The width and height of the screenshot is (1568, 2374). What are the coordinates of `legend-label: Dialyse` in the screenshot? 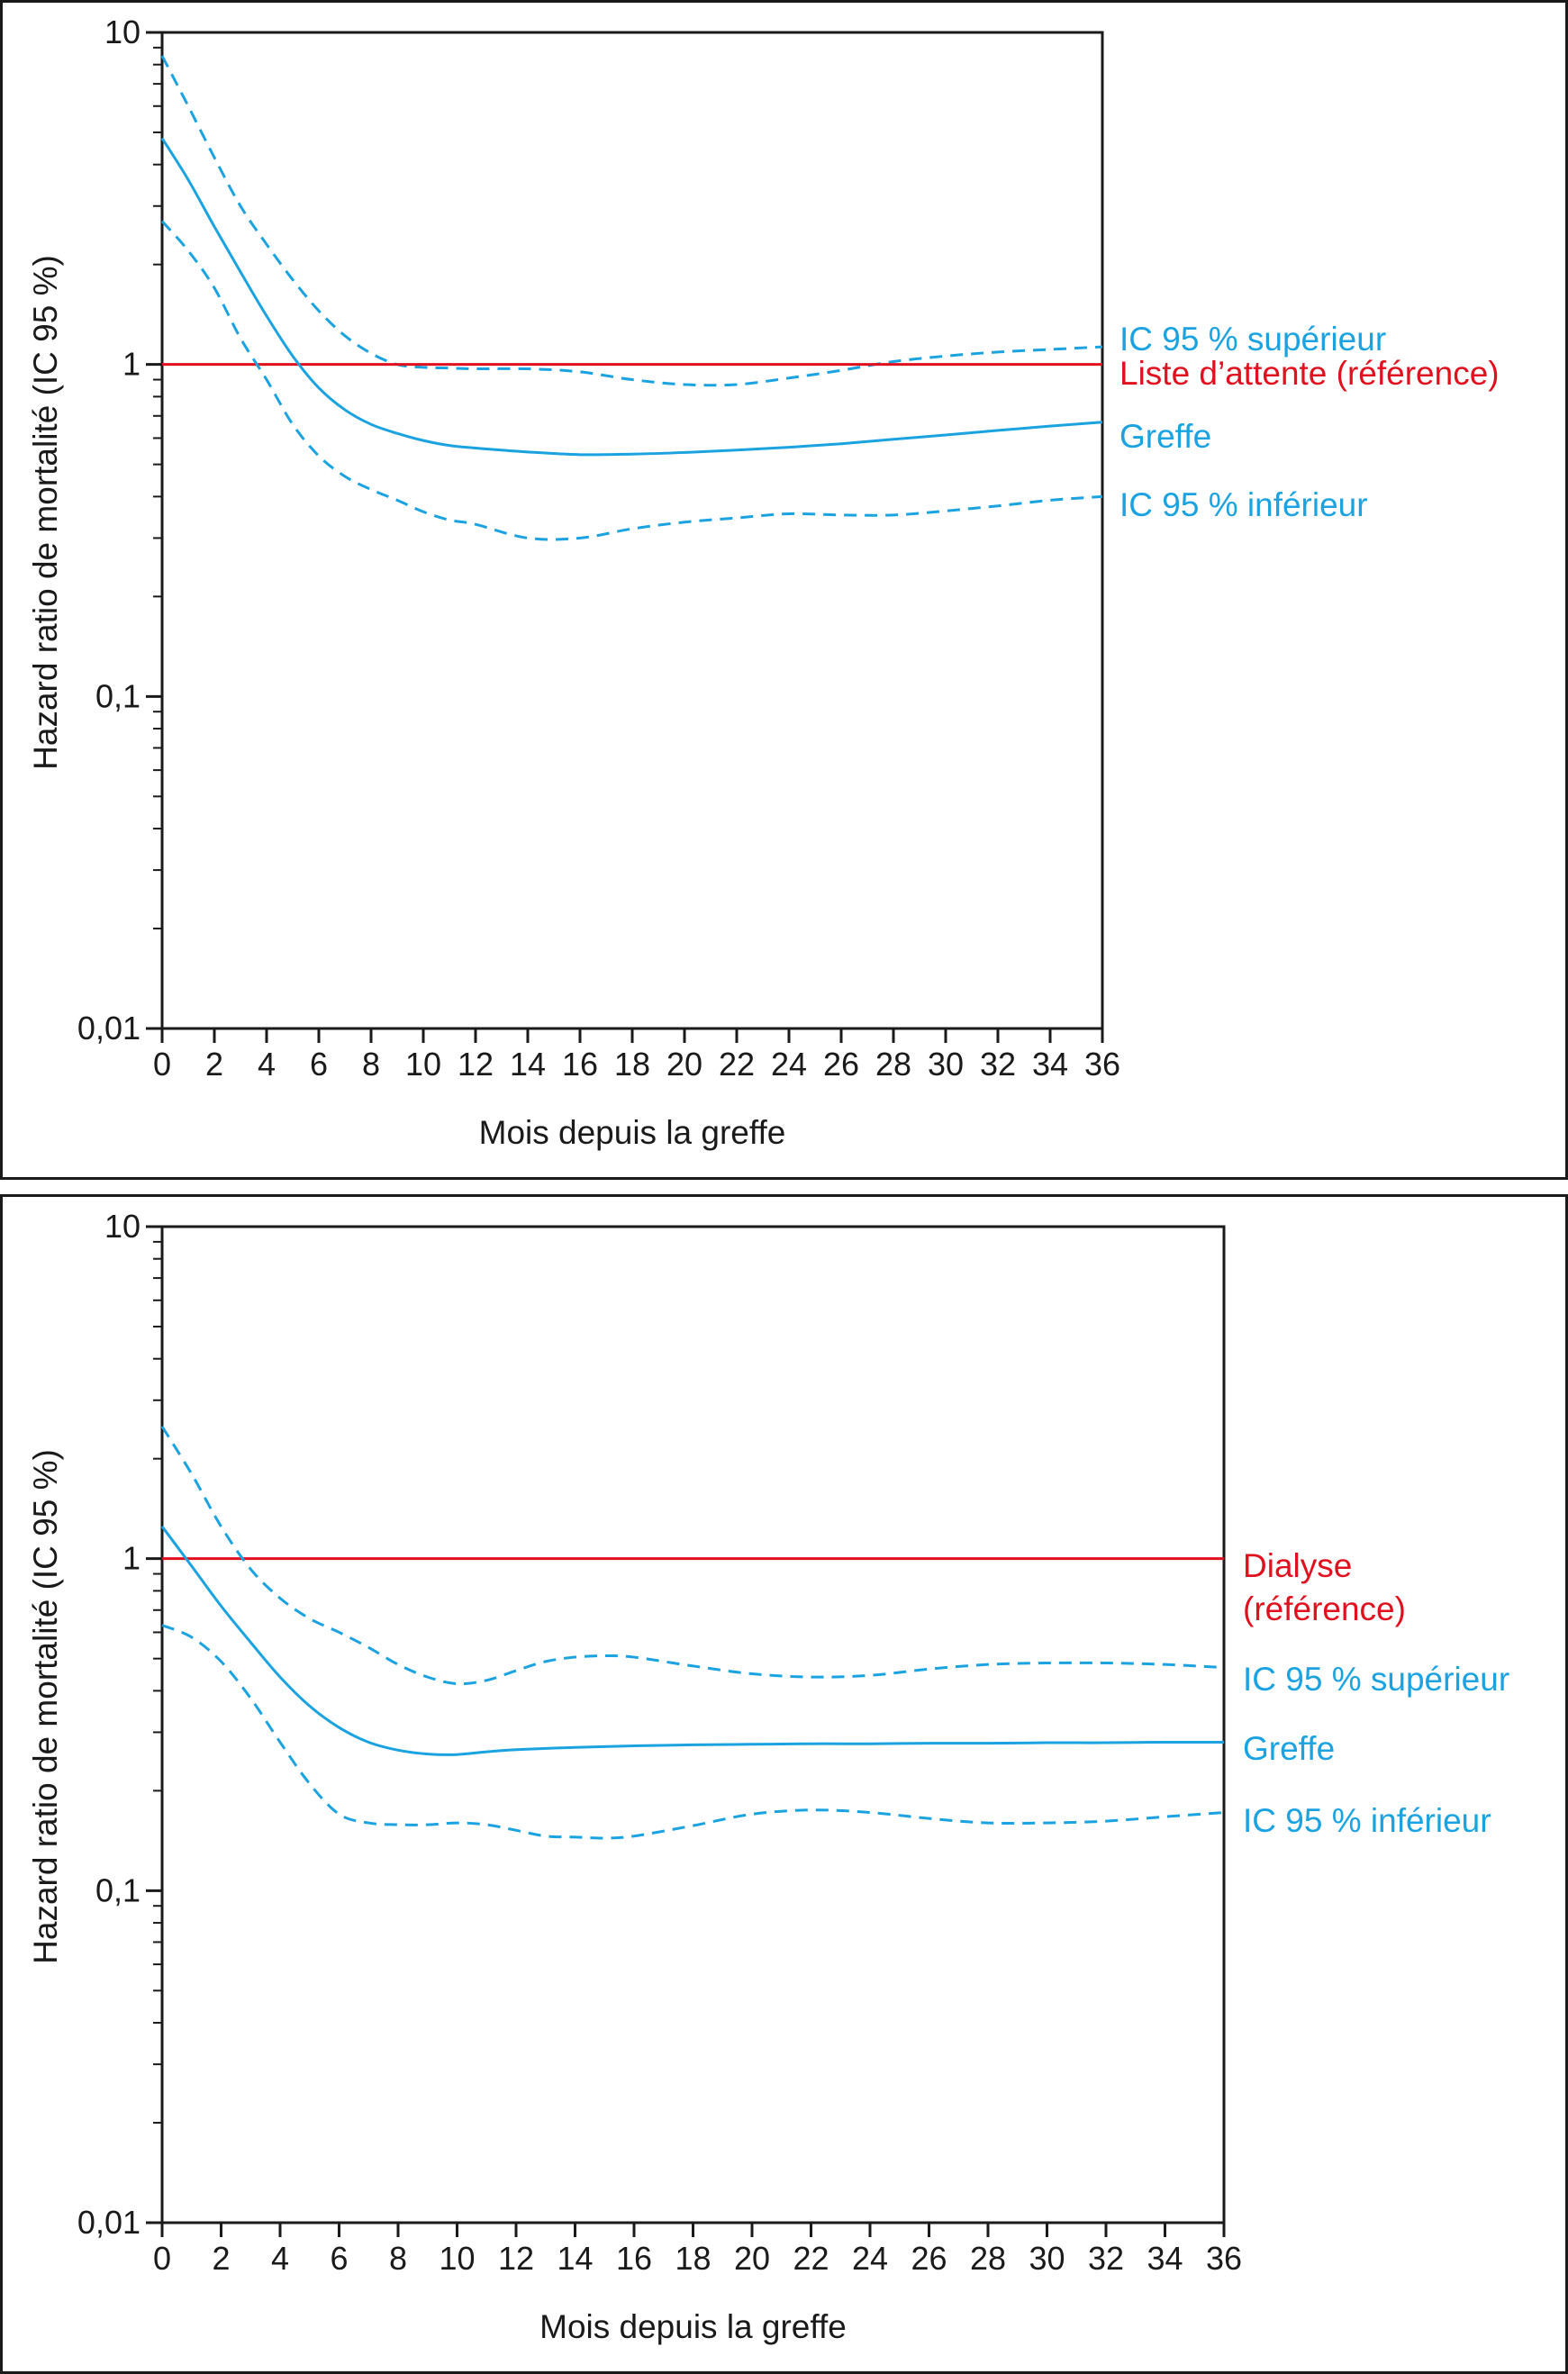 It's located at (1297, 1565).